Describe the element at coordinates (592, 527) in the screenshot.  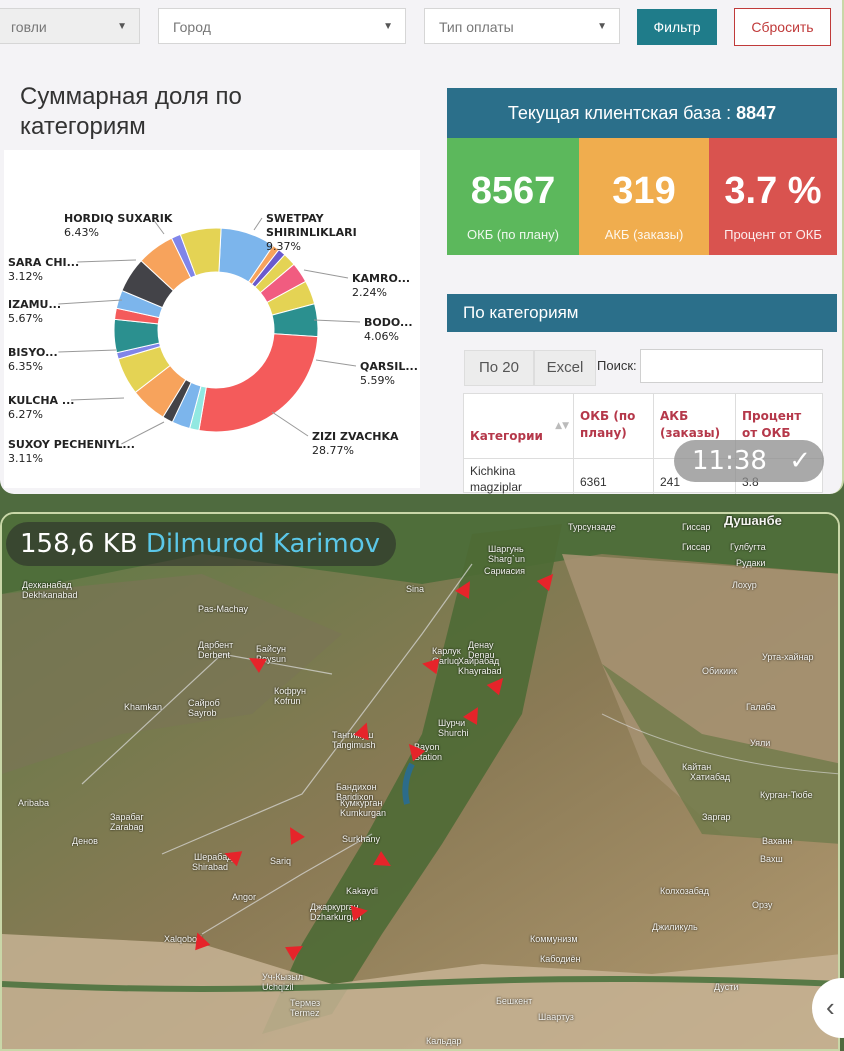
I see `map-place-label: Турсунзаде` at that location.